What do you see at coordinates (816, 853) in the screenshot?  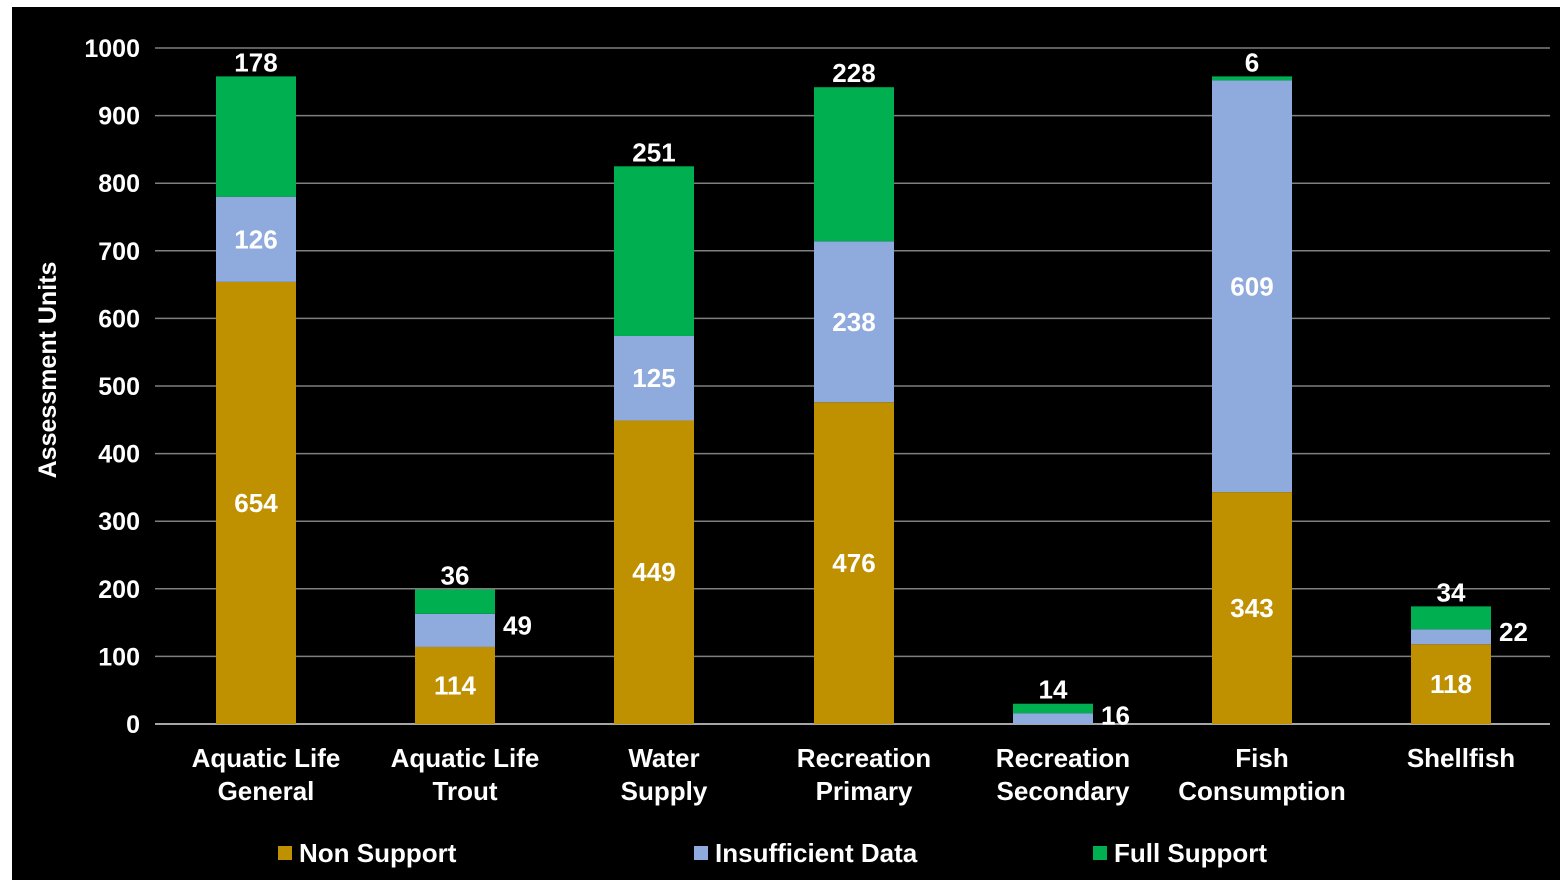 I see `legend-label: Insufficient Data` at bounding box center [816, 853].